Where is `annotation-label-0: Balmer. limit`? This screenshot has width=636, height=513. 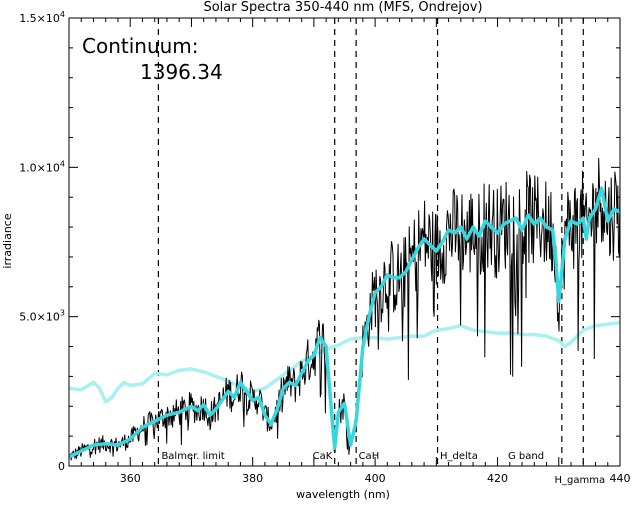
annotation-label-0: Balmer. limit is located at coordinates (192, 456).